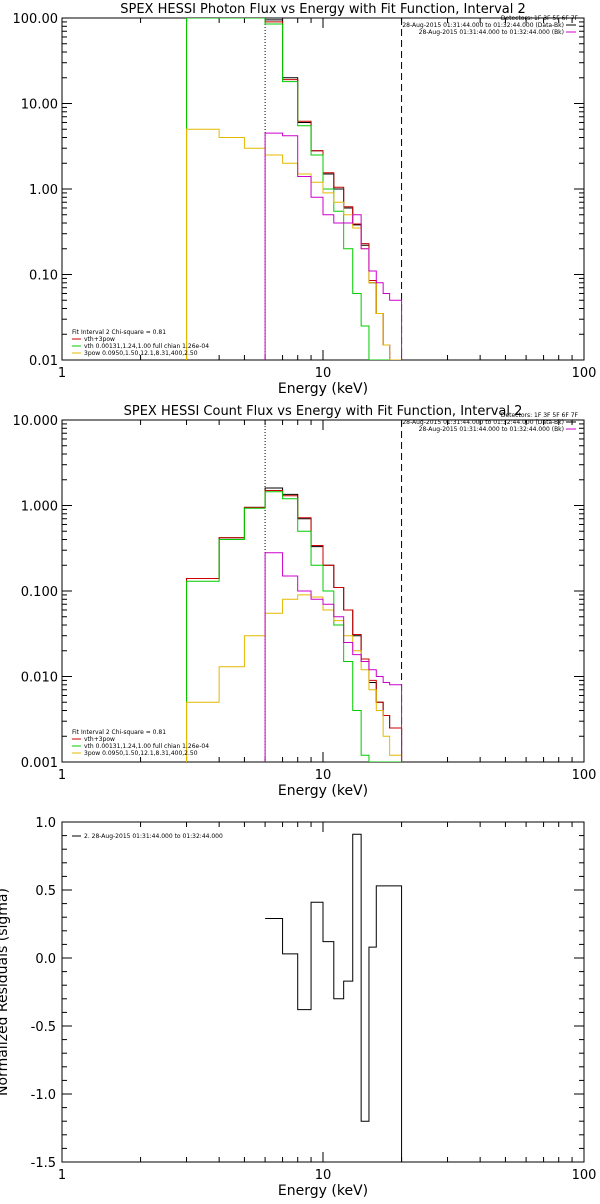 The width and height of the screenshot is (600, 1204). I want to click on y-tick-label: 0.010, so click(39, 678).